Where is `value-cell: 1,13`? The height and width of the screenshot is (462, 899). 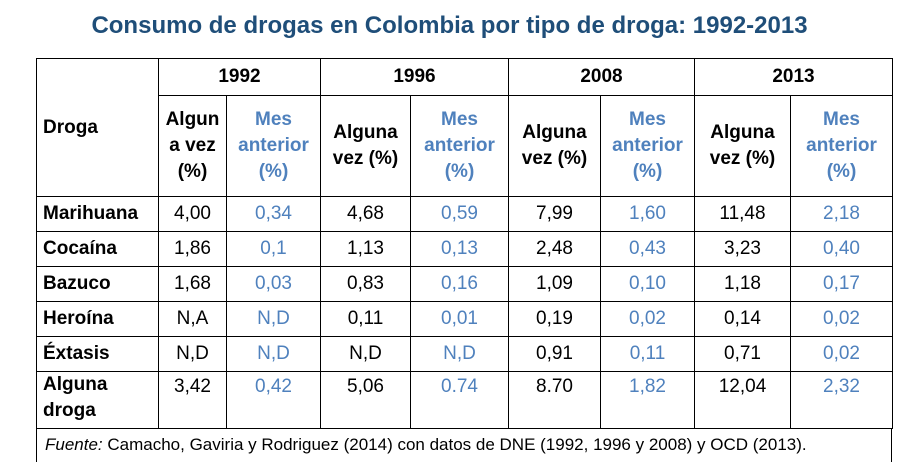
value-cell: 1,13 is located at coordinates (365, 249).